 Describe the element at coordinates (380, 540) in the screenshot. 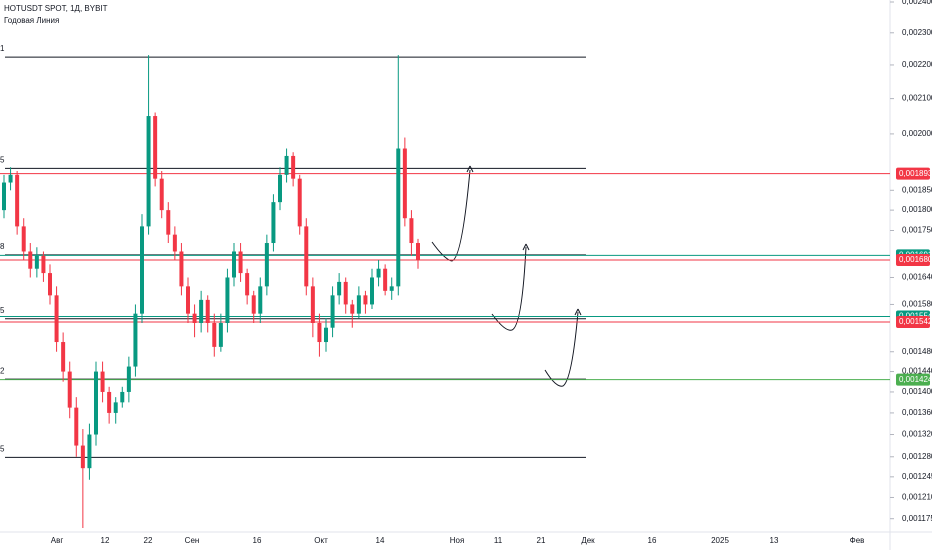

I see `x-tick-label: 14` at that location.